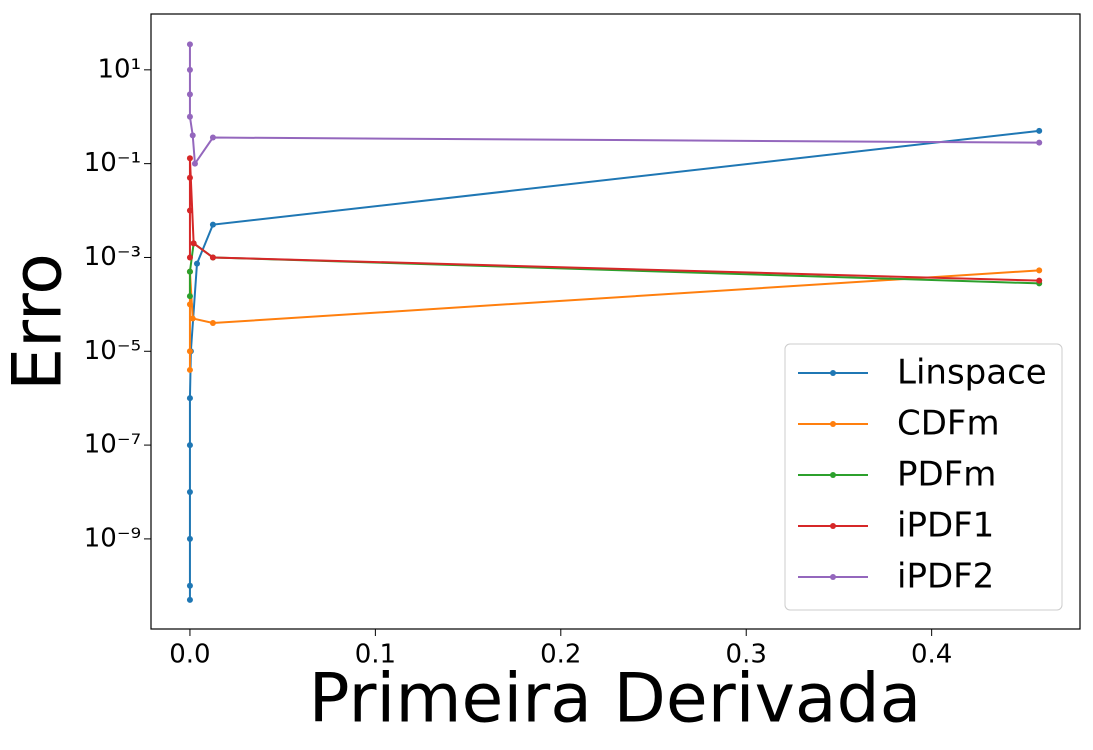 The height and width of the screenshot is (750, 1093). Describe the element at coordinates (112, 351) in the screenshot. I see `y-tick-label: 10⁻⁵` at that location.